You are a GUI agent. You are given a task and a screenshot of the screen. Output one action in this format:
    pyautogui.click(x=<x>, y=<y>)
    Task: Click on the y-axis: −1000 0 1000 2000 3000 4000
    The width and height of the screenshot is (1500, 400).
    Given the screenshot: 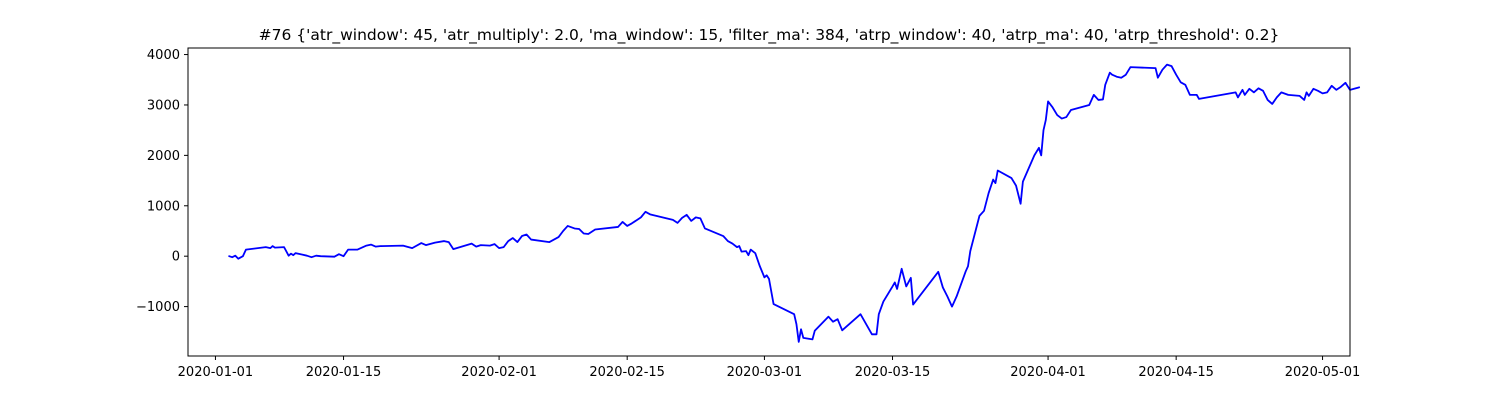 What is the action you would take?
    pyautogui.click(x=162, y=181)
    